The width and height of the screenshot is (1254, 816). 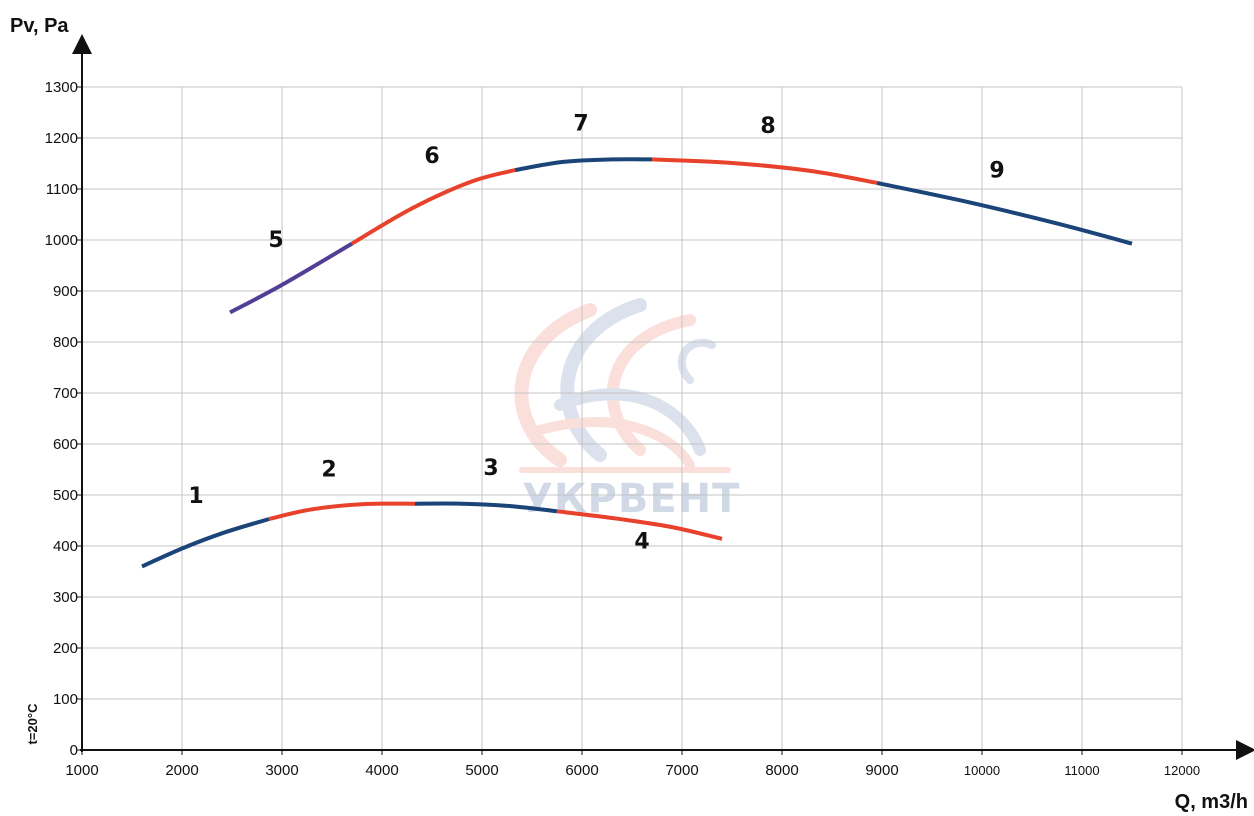 I want to click on series-9-label: 9, so click(x=996, y=170).